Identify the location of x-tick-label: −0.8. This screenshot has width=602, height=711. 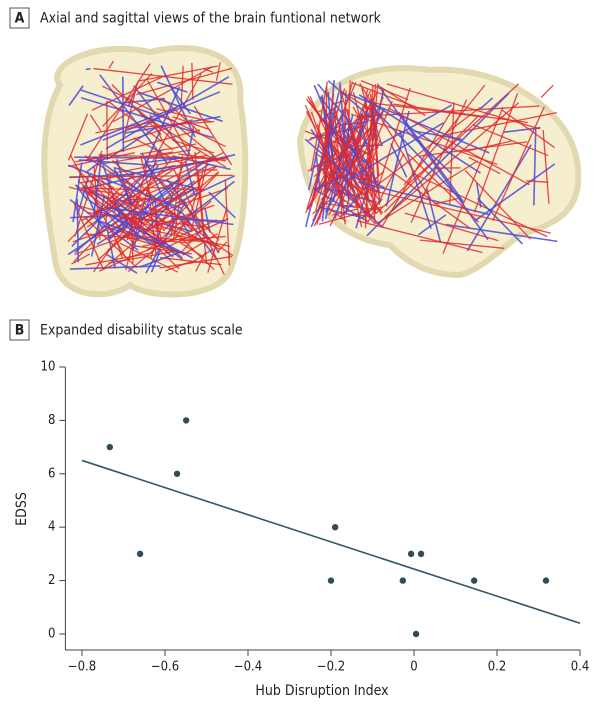
(82, 667).